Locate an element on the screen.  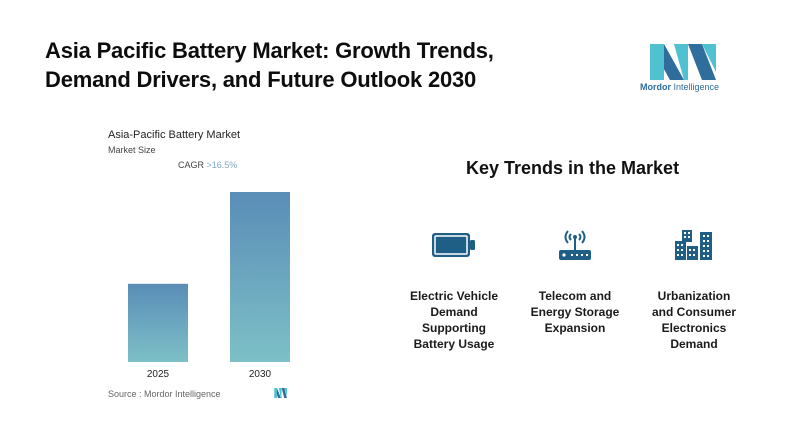
trend-label-line: Supporting is located at coordinates (454, 328).